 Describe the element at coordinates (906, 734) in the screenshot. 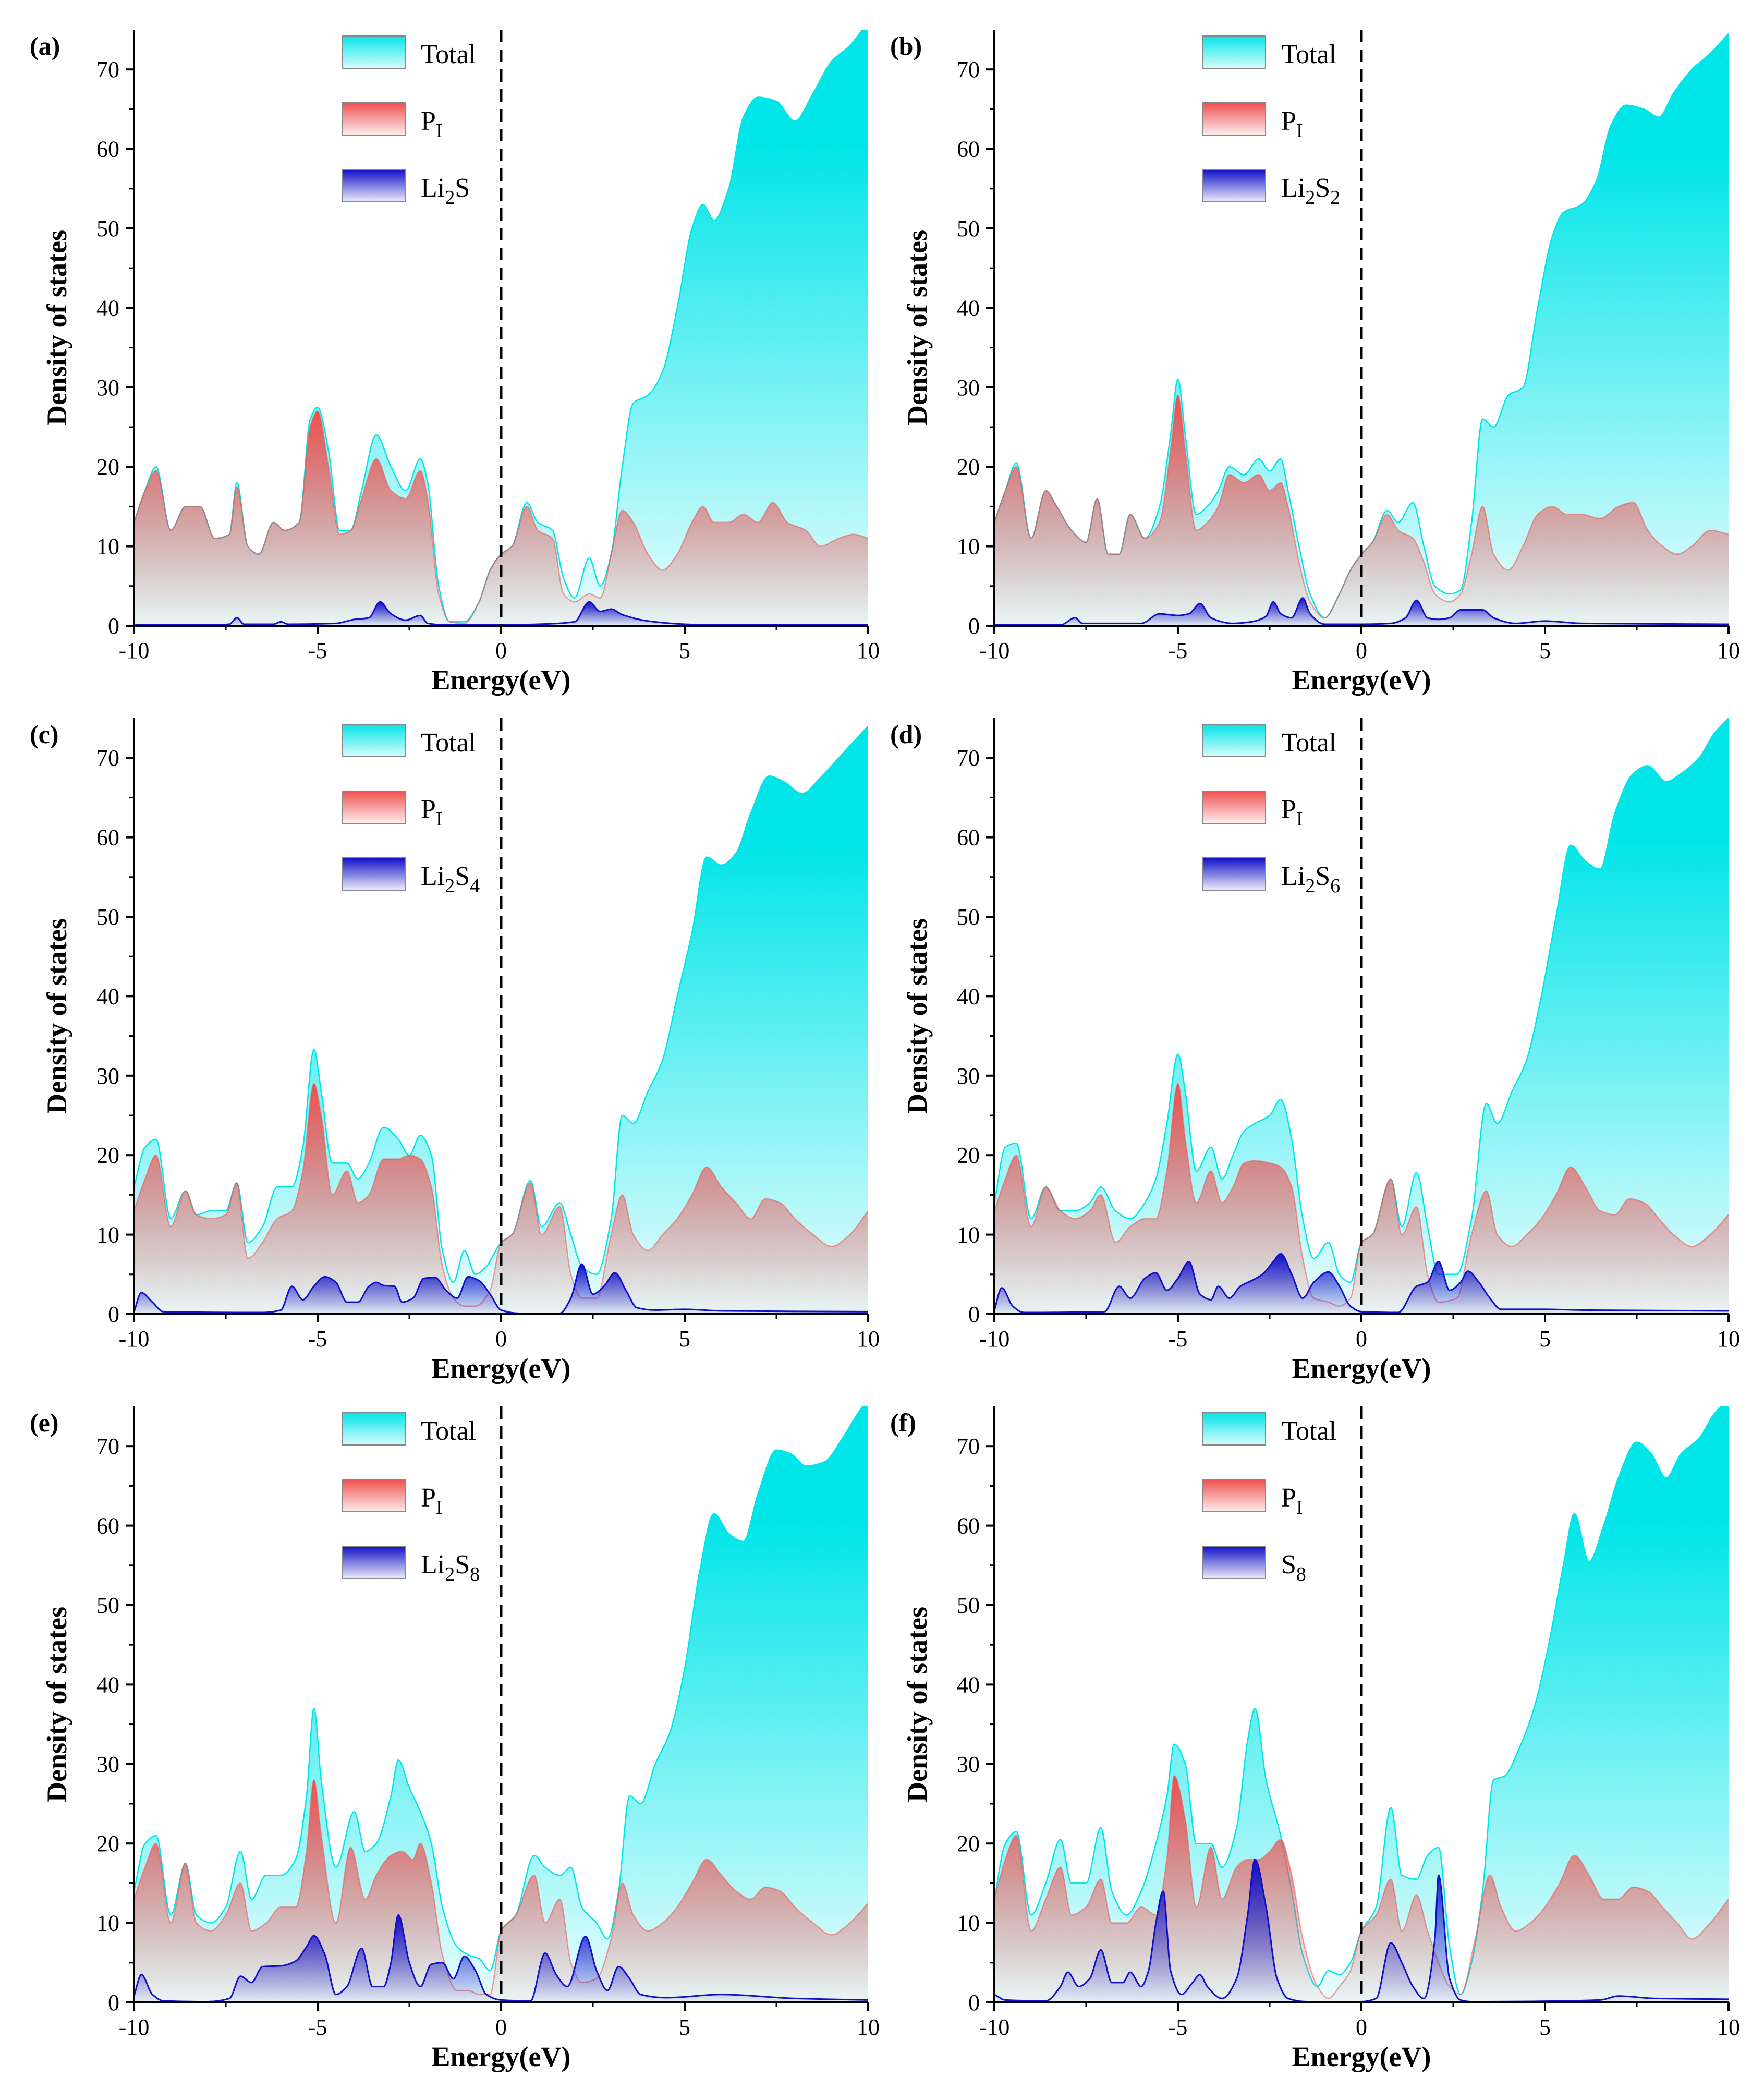

I see `panel-label: (d)` at that location.